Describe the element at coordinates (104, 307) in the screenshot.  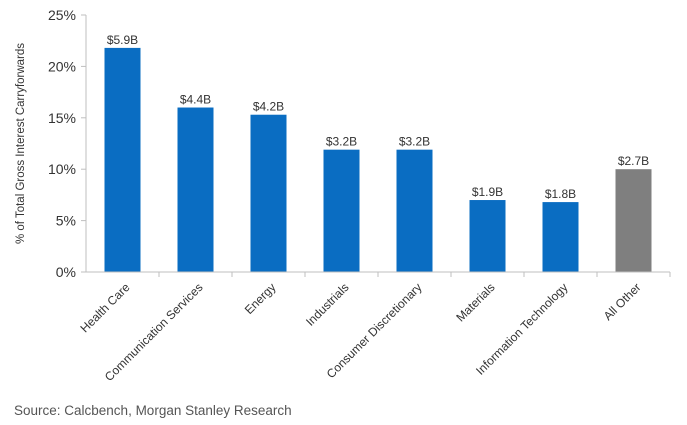
I see `x-tick-label: Health Care` at that location.